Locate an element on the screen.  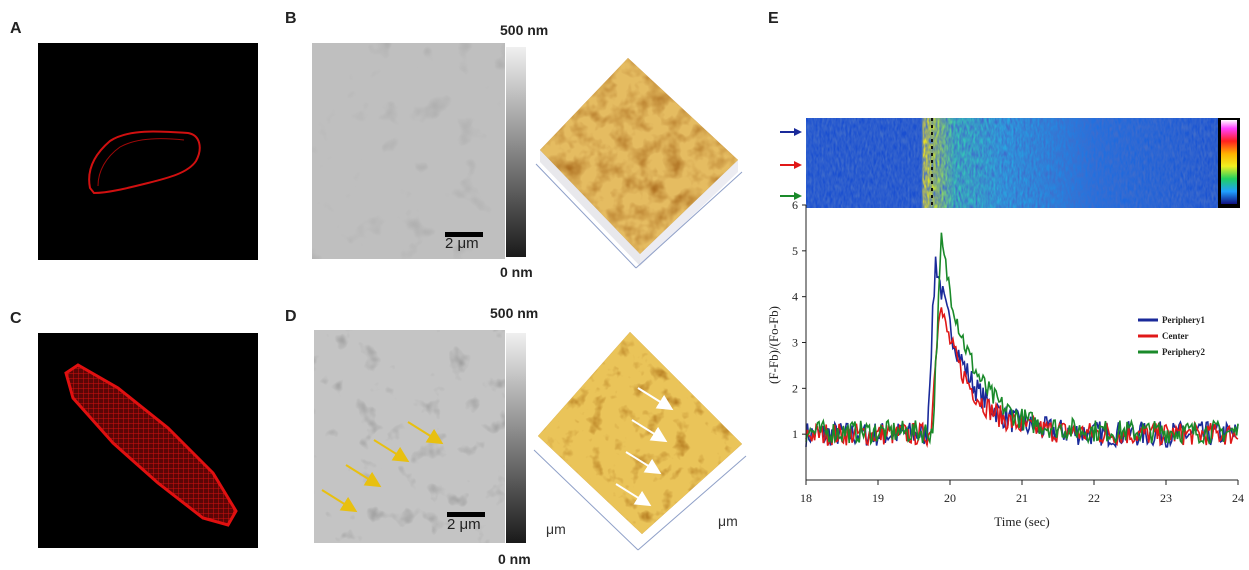
linescan-heatmap is located at coordinates (1024, 161).